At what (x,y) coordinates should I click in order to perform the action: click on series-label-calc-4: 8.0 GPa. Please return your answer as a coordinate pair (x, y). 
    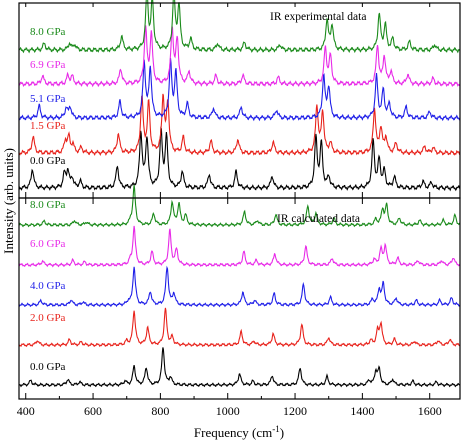
    Looking at the image, I should click on (48, 205).